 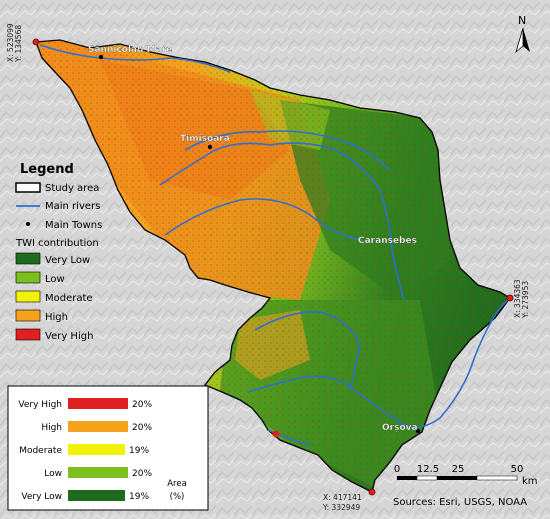 What do you see at coordinates (28, 296) in the screenshot?
I see `twi-swatch-moderate` at bounding box center [28, 296].